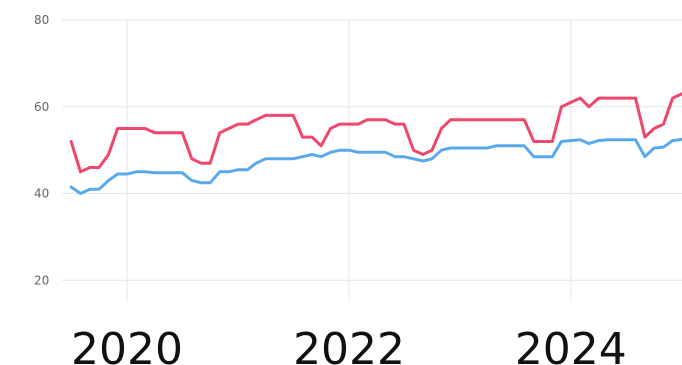  What do you see at coordinates (41, 194) in the screenshot?
I see `y-tick-label: 40` at bounding box center [41, 194].